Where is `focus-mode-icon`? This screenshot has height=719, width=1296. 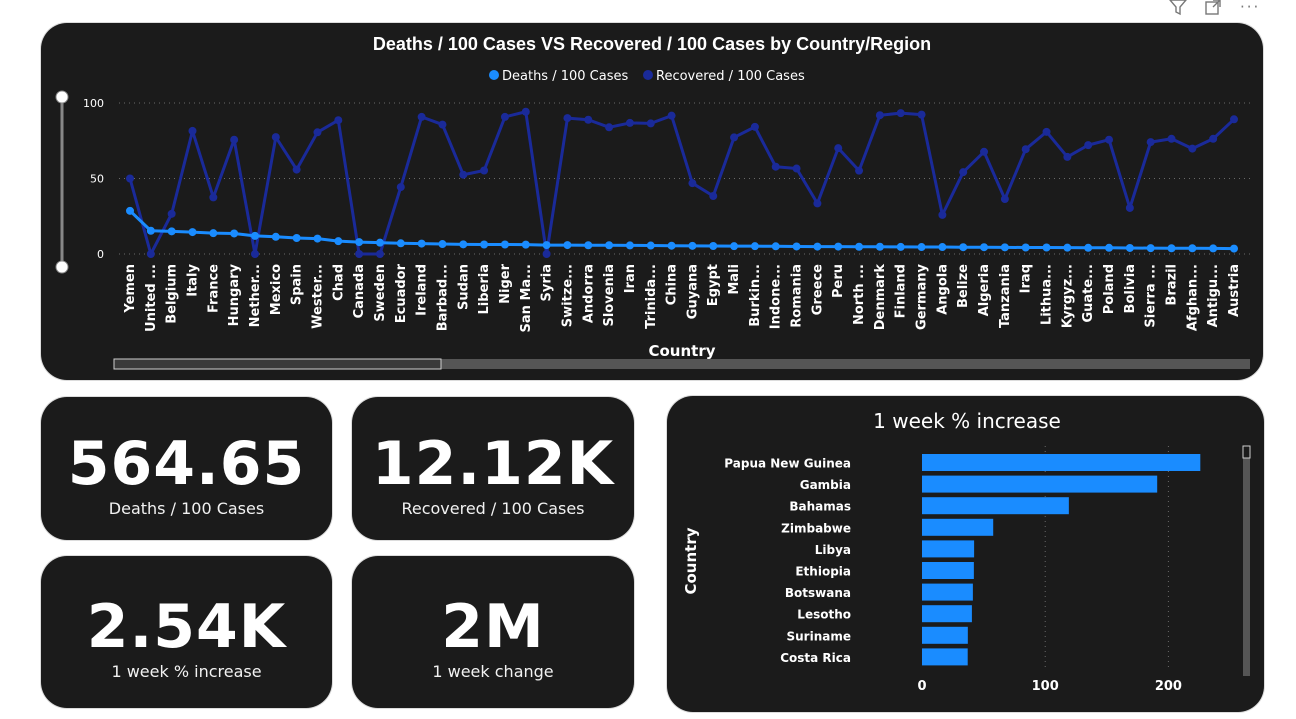 focus-mode-icon is located at coordinates (1213, 10).